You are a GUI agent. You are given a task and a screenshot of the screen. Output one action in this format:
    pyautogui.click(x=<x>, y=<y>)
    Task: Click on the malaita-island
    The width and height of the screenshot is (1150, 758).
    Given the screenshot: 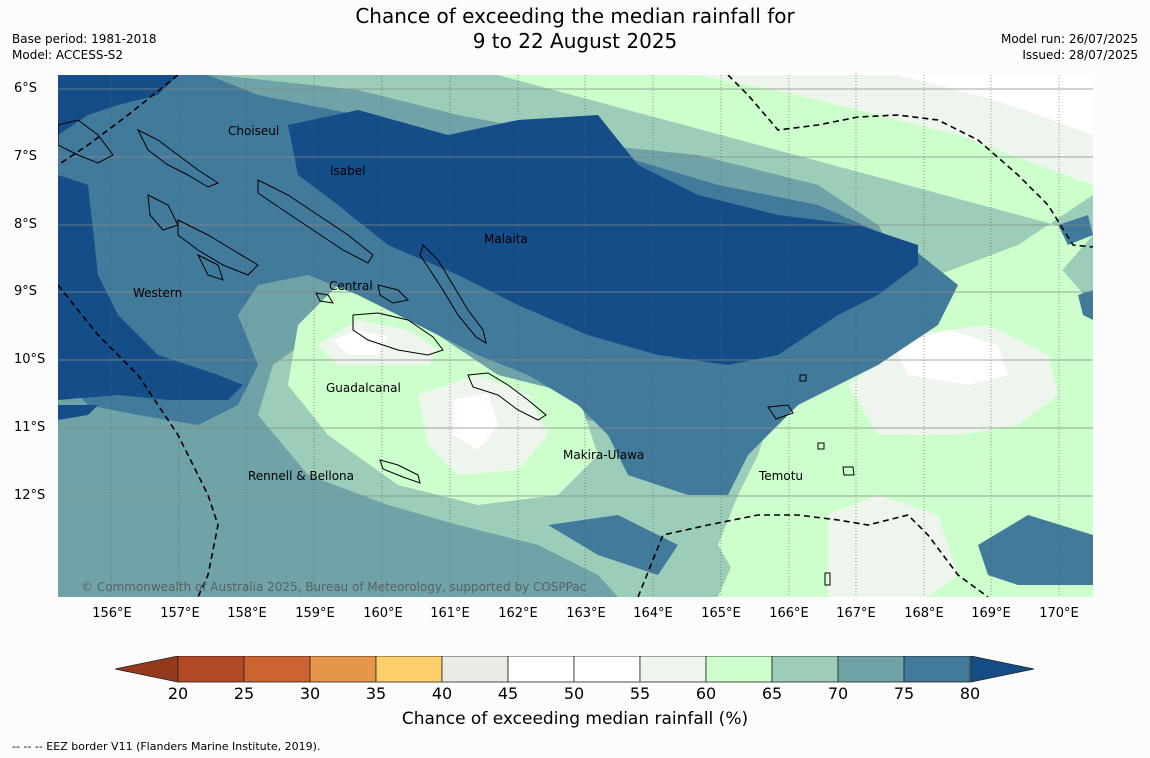 What is the action you would take?
    pyautogui.click(x=453, y=294)
    